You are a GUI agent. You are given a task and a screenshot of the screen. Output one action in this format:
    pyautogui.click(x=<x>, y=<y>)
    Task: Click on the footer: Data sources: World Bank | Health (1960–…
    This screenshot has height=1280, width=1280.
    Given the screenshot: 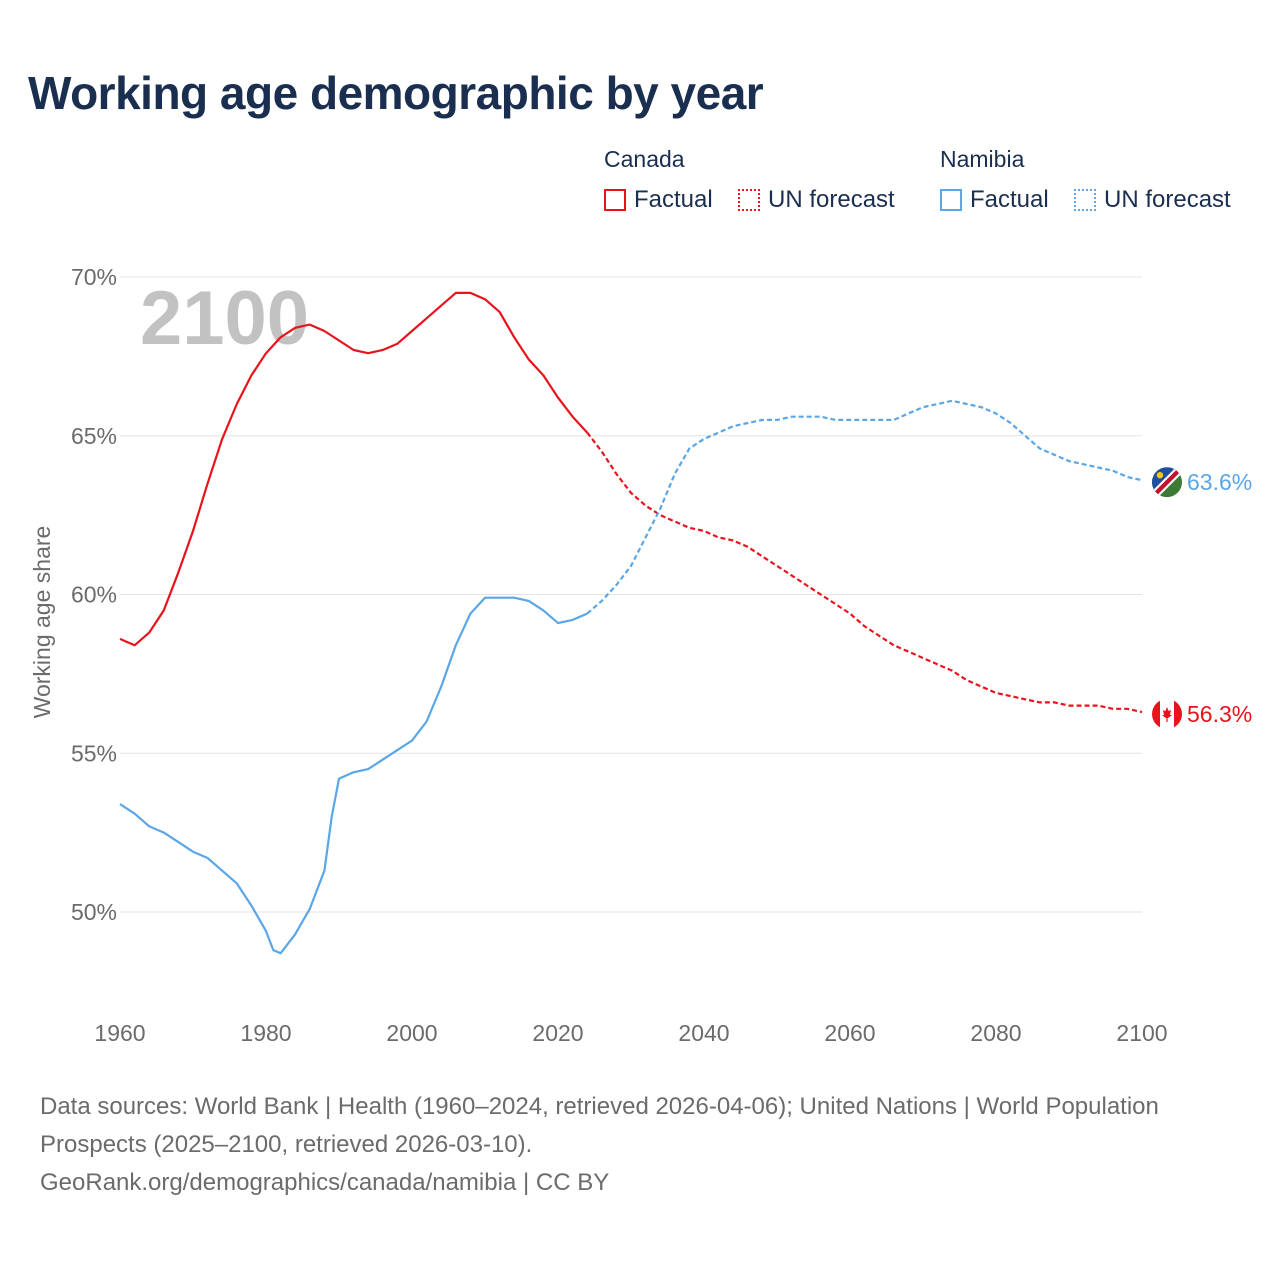 What is the action you would take?
    pyautogui.click(x=635, y=1145)
    